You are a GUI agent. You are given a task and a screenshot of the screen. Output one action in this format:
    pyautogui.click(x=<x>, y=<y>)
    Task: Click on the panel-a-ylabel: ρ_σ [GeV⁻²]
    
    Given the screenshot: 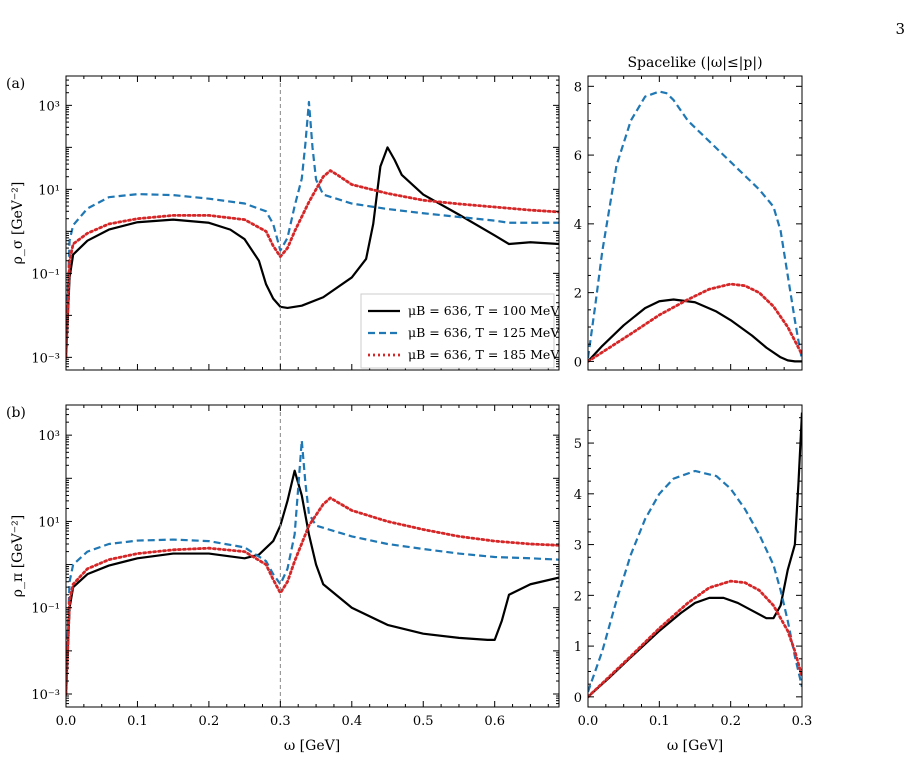 What is the action you would take?
    pyautogui.click(x=18, y=223)
    